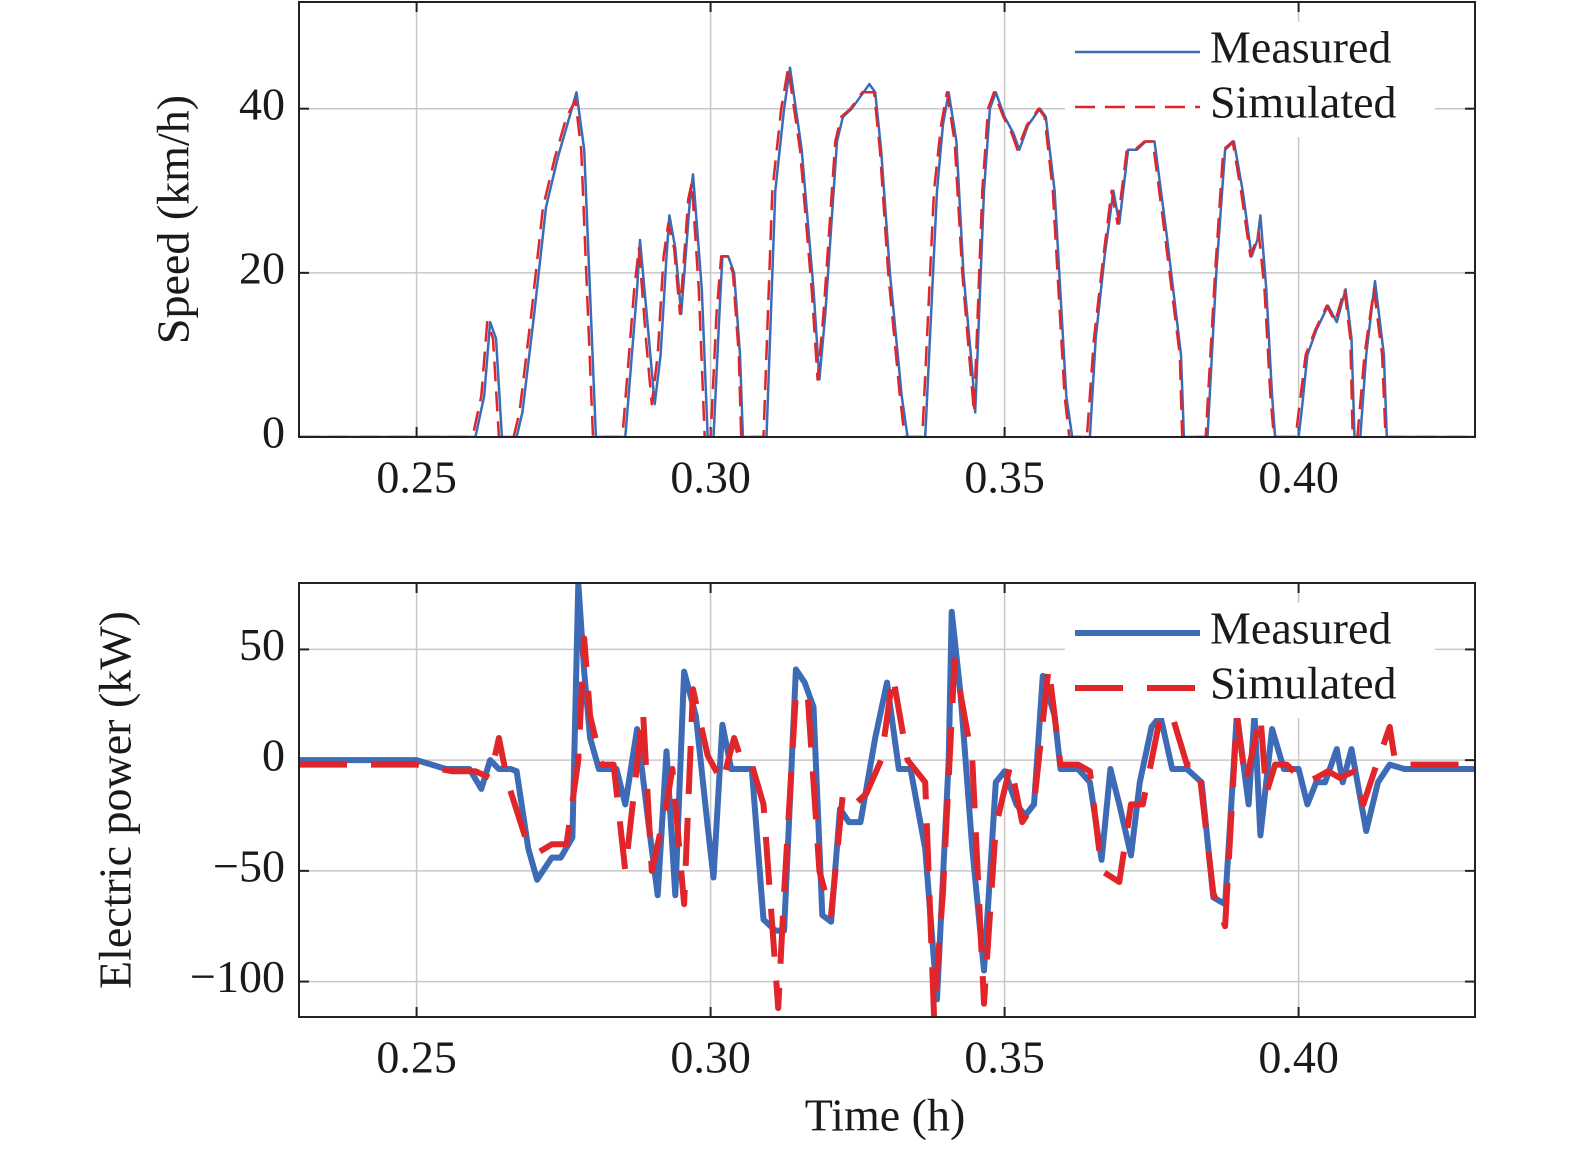  I want to click on y-tick-label: 40, so click(262, 103).